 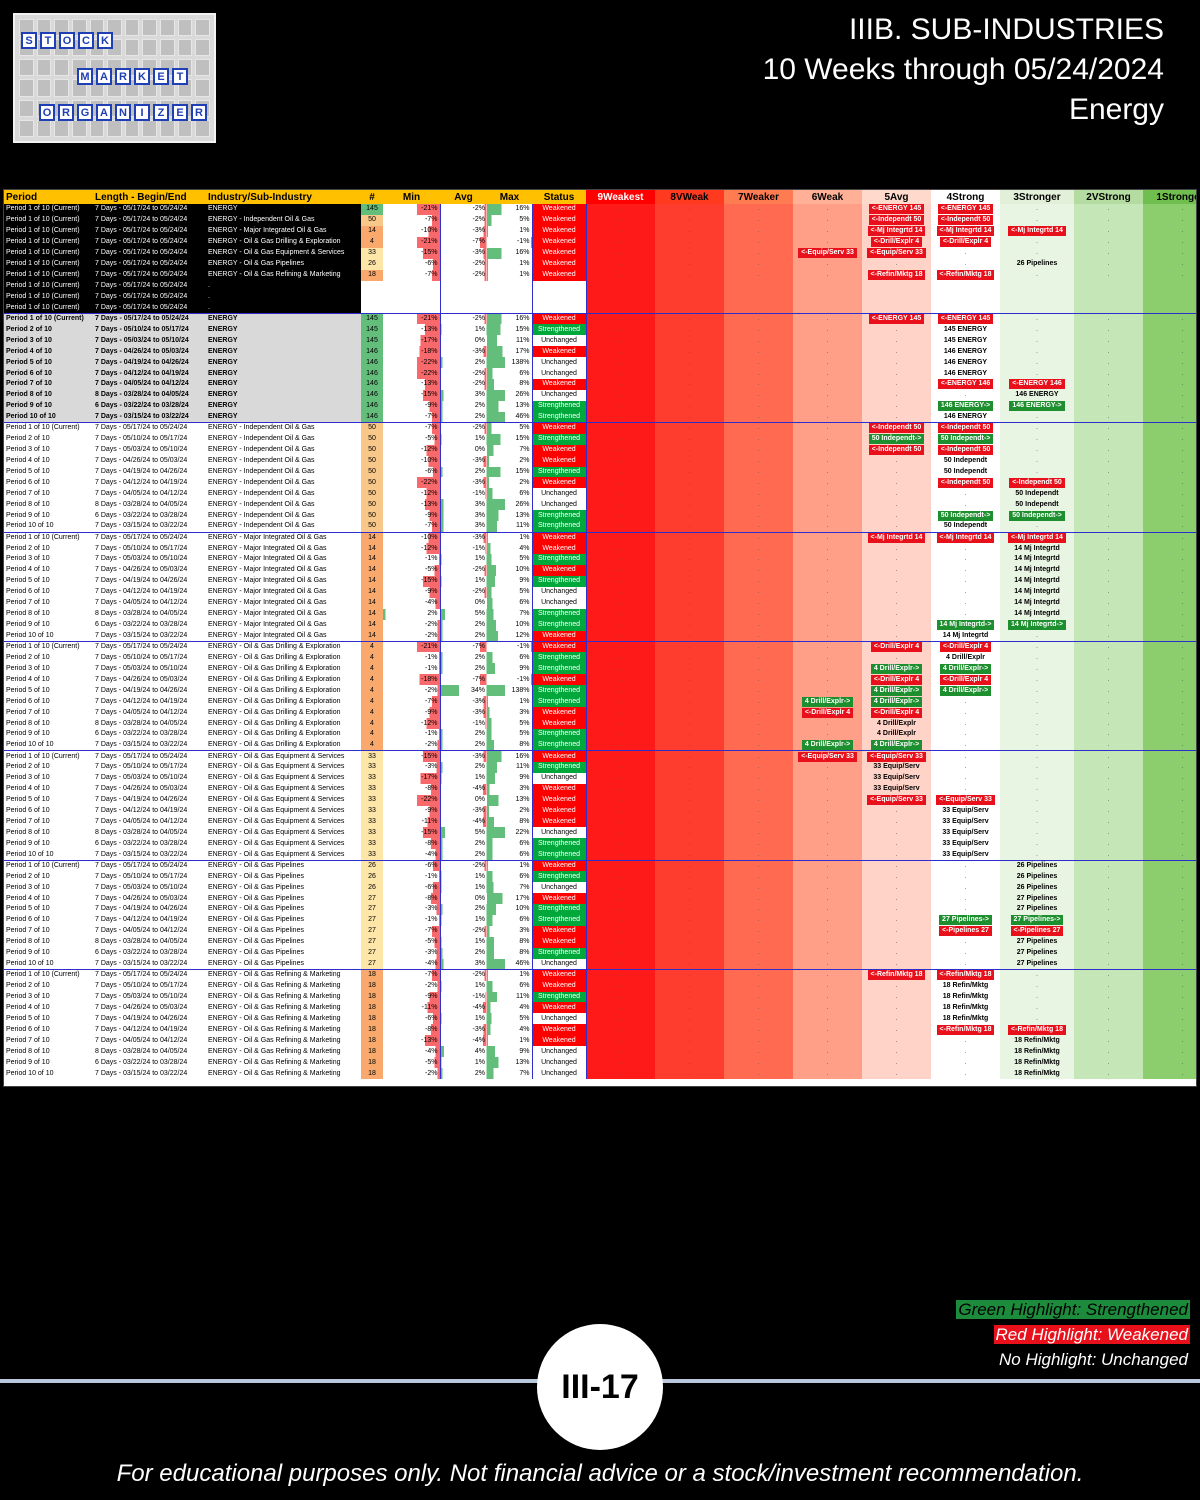 What do you see at coordinates (1037, 1030) in the screenshot?
I see `table-cell: <-Refin/Mktg 18` at bounding box center [1037, 1030].